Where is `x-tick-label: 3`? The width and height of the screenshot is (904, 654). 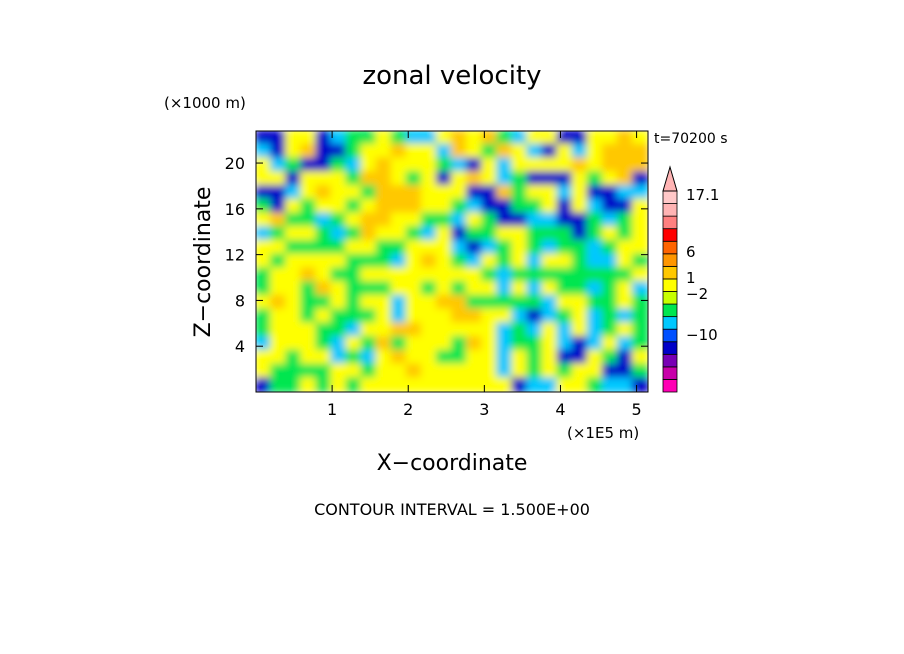
x-tick-label: 3 is located at coordinates (484, 409).